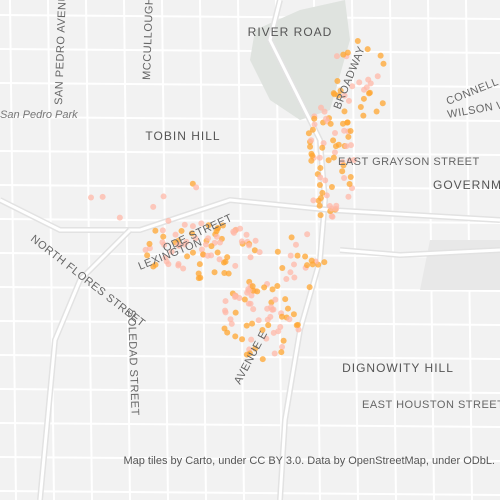  I want to click on street-label: SOLEDAD STREET, so click(133, 363).